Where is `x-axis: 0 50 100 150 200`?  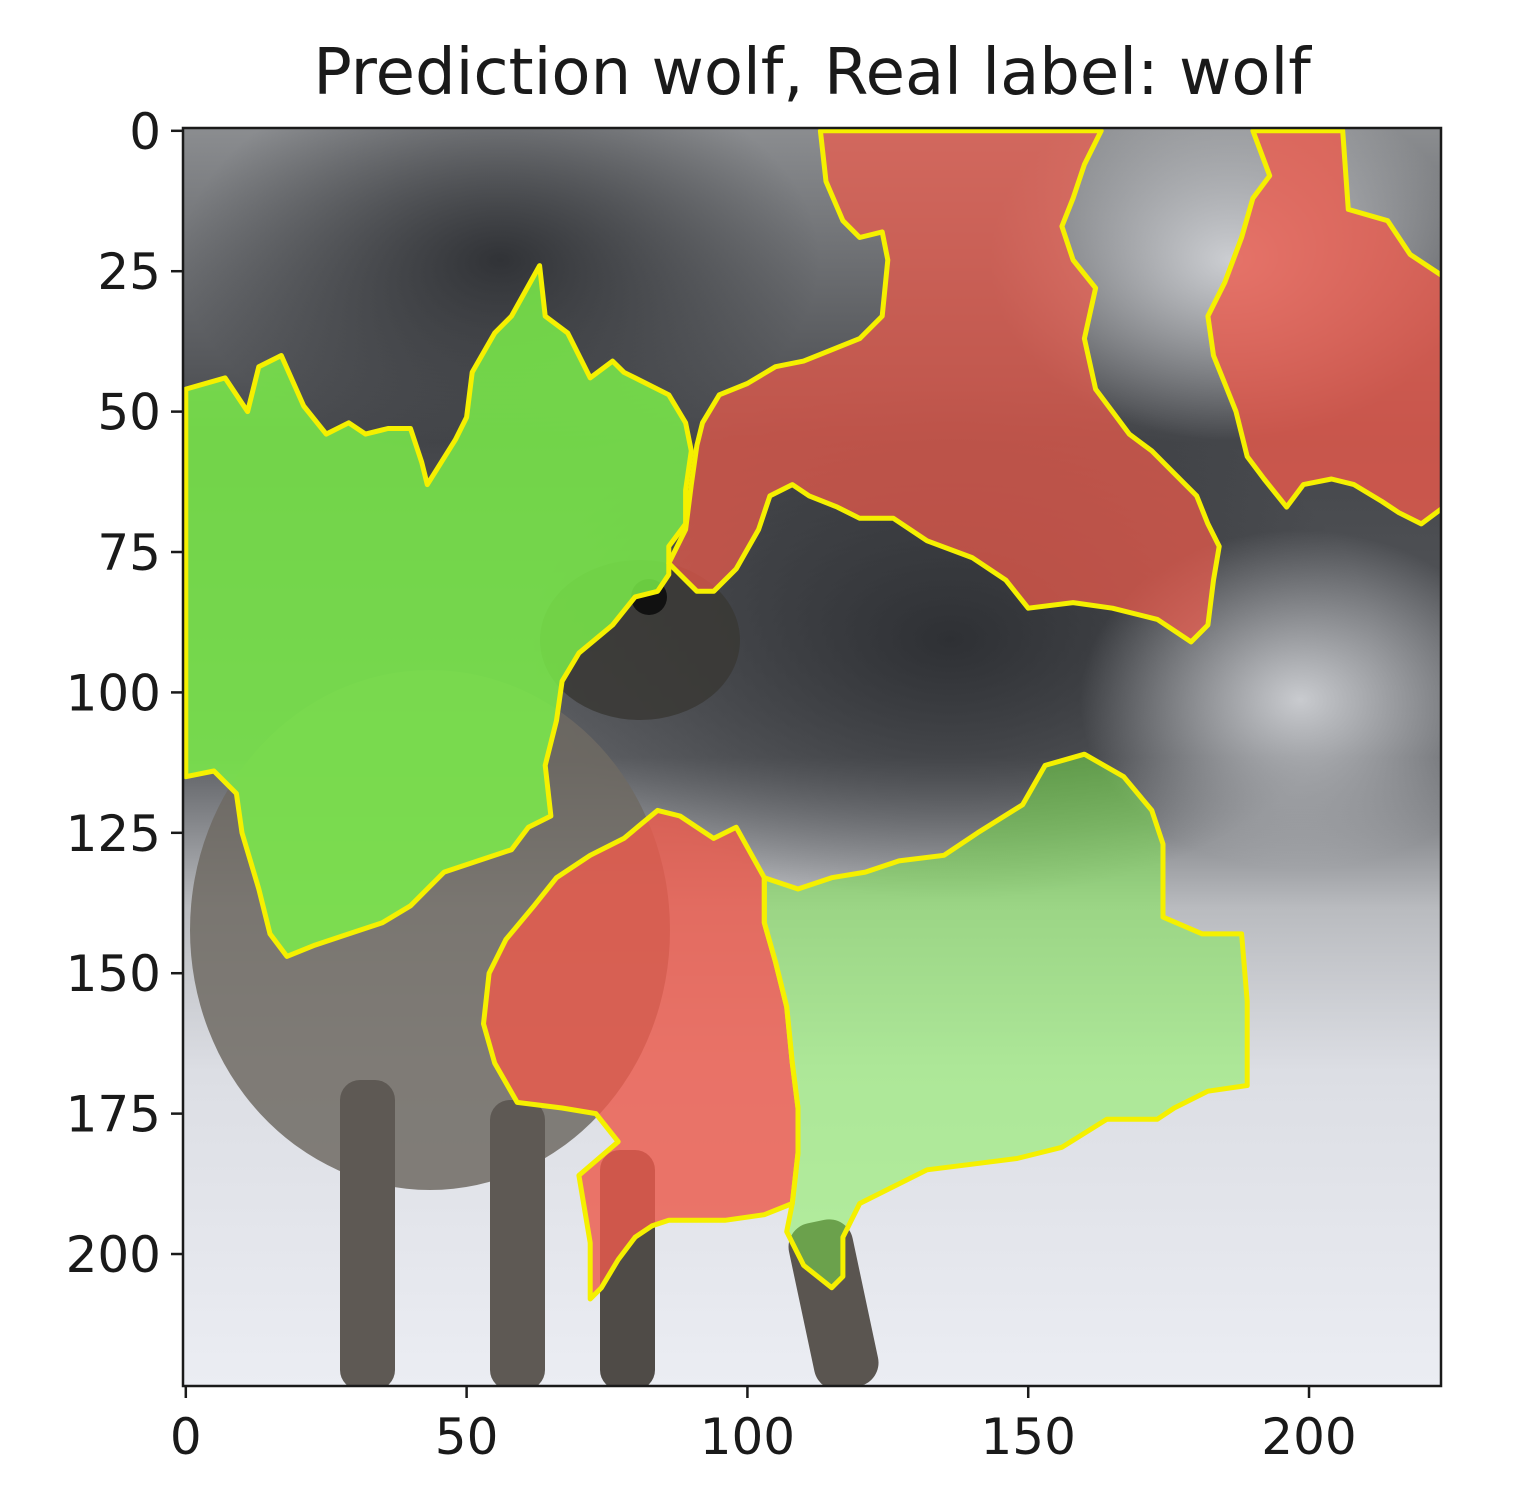
x-axis: 0 50 100 150 200 is located at coordinates (763, 1426).